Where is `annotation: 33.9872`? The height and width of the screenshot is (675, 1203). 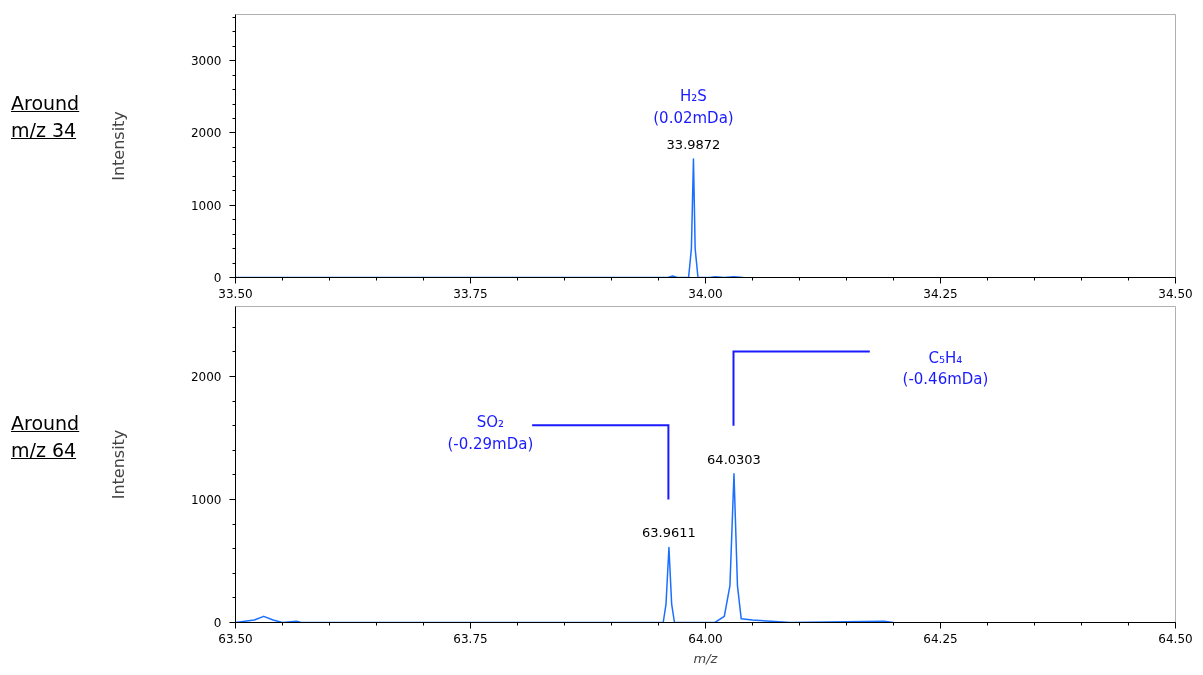
annotation: 33.9872 is located at coordinates (693, 145).